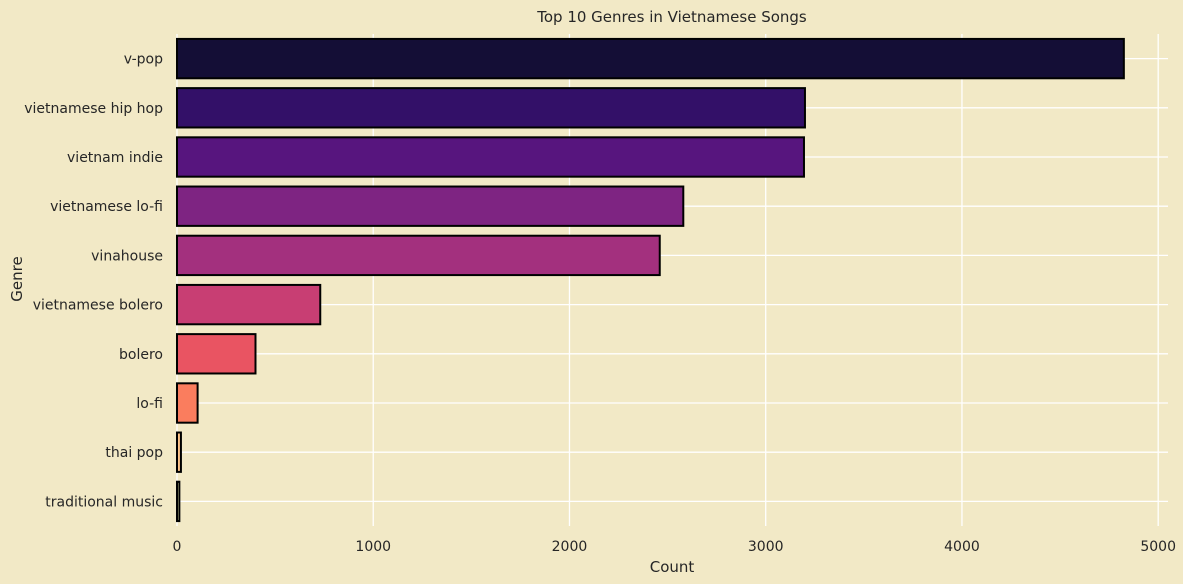 The width and height of the screenshot is (1183, 584). I want to click on x-tick-labels: 0 1000 2000 3000 4000 5000, so click(674, 547).